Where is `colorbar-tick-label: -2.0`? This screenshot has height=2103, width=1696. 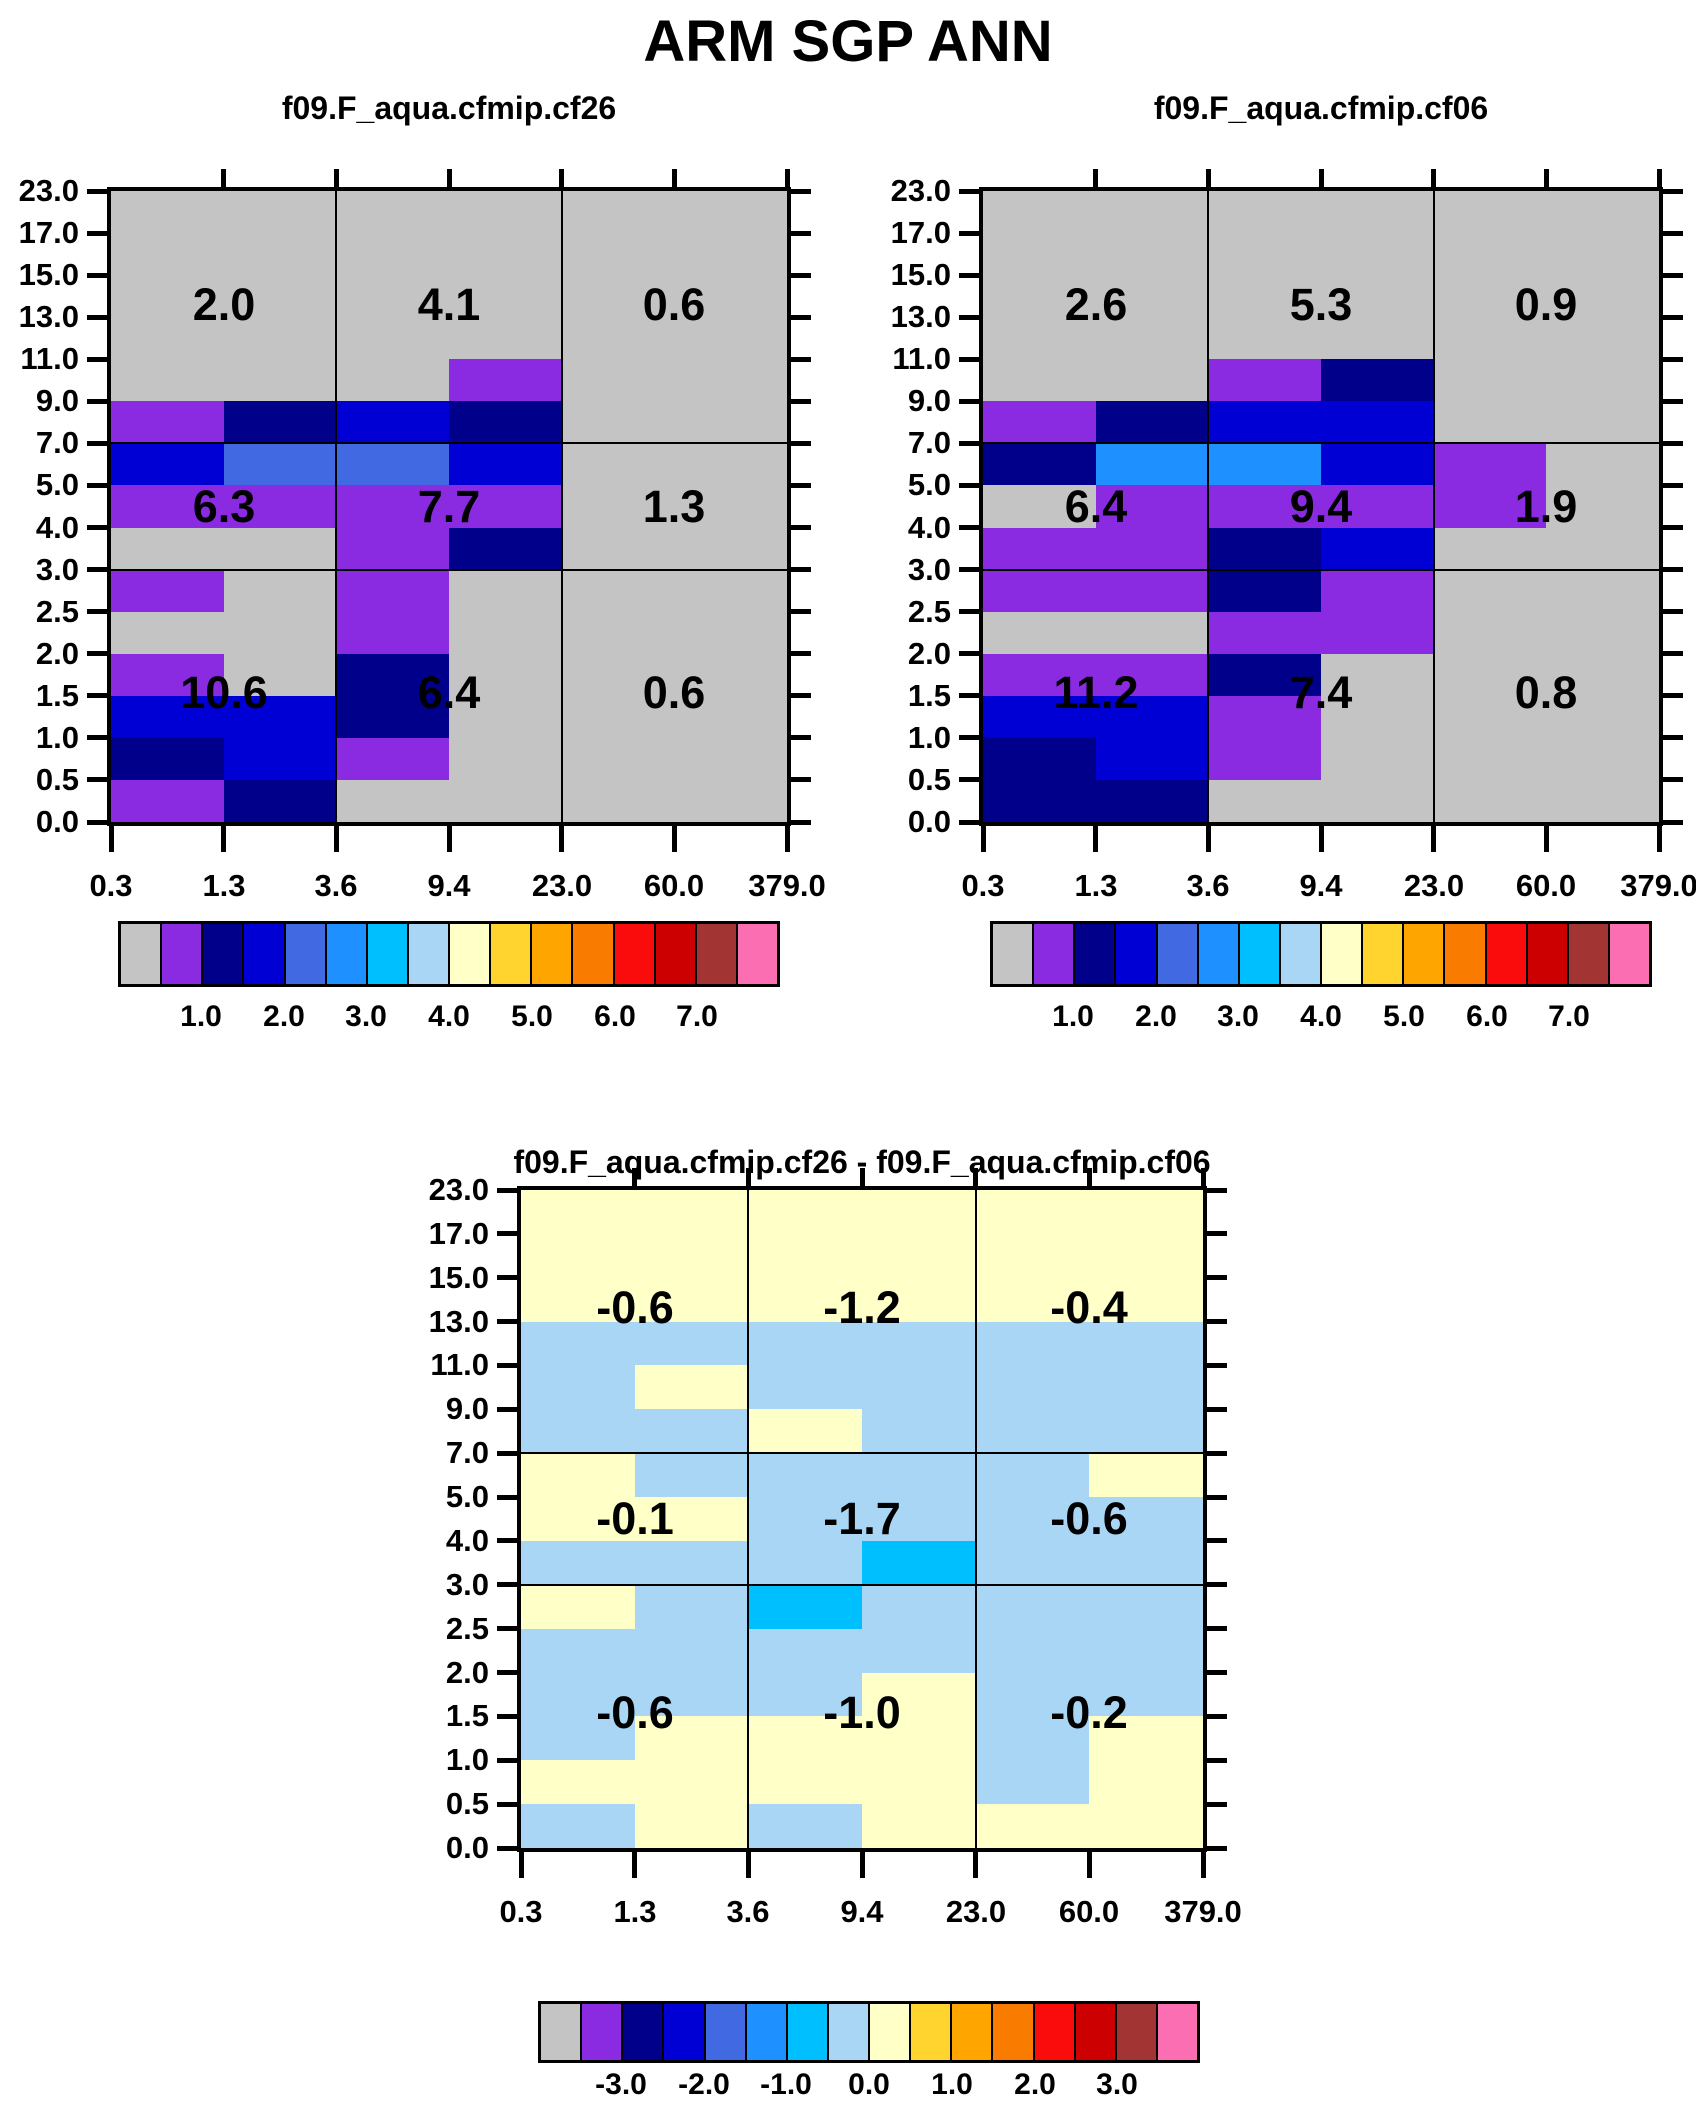
colorbar-tick-label: -2.0 is located at coordinates (704, 2084).